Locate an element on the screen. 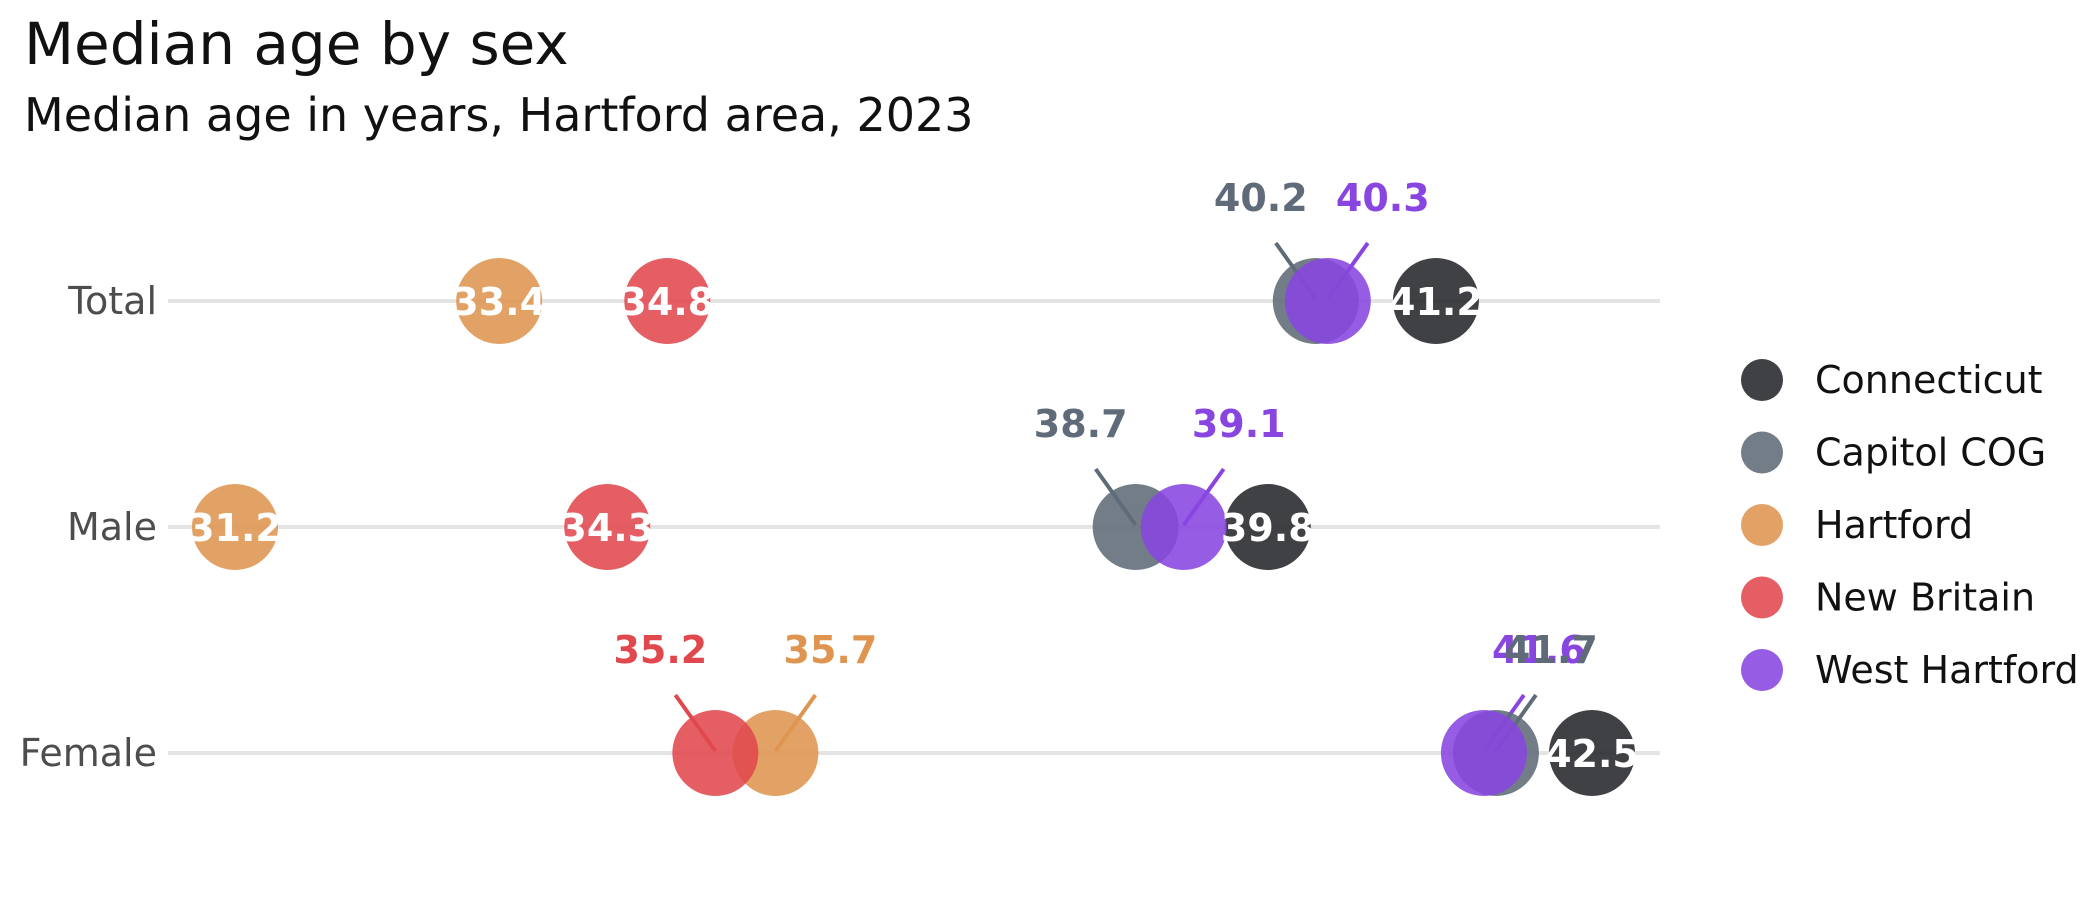 The width and height of the screenshot is (2100, 900). callout-label-west-hartford-total: 40.3 is located at coordinates (1383, 198).